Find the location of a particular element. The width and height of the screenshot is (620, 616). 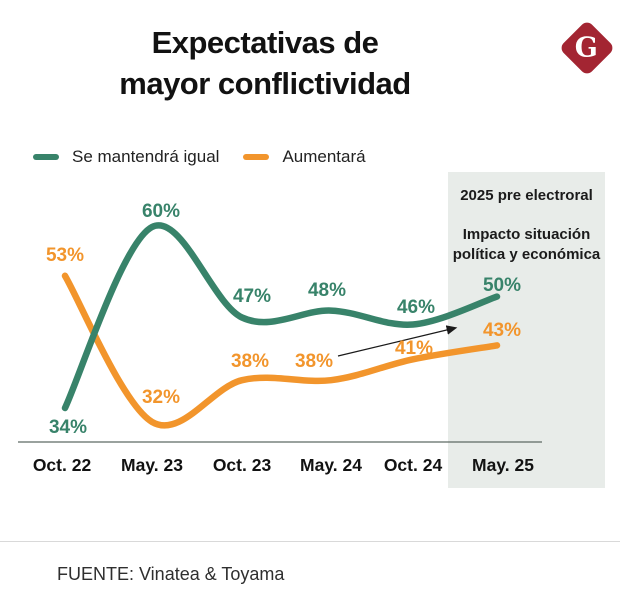

legend-label-aumentara: Aumentará is located at coordinates (324, 156).